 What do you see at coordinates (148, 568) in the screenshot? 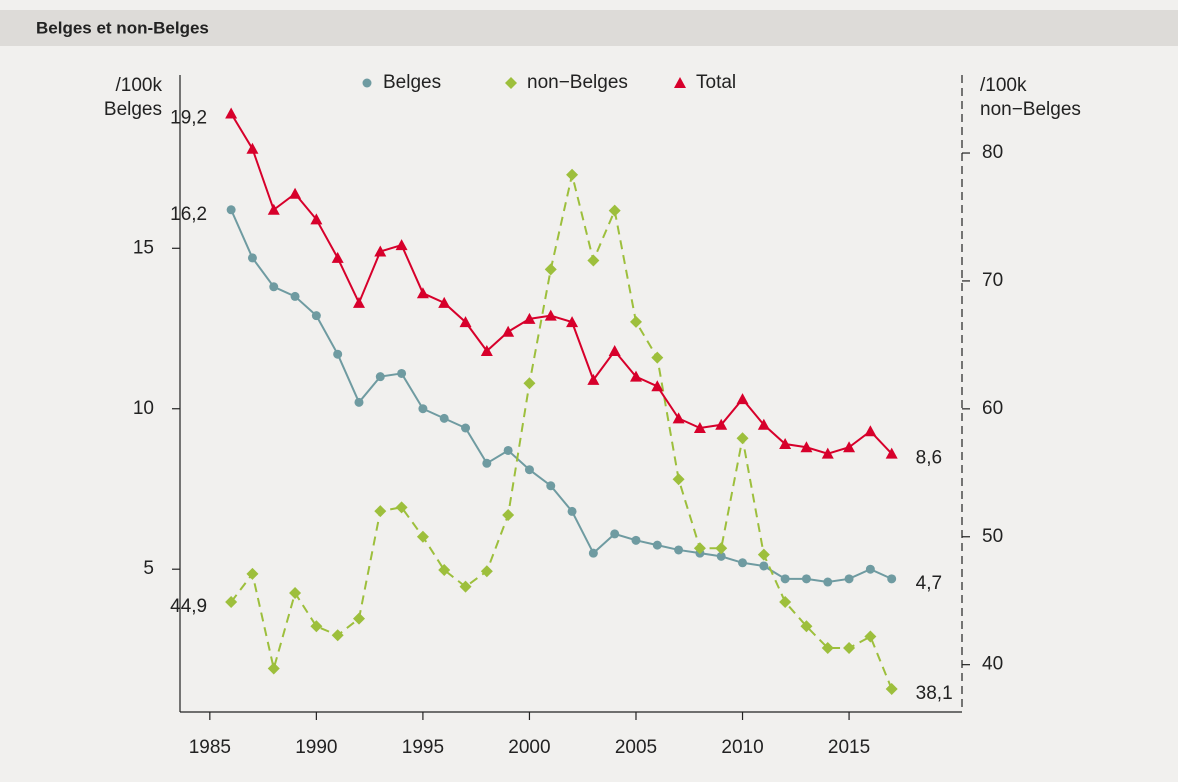
I see `y-tick-label: 5` at bounding box center [148, 568].